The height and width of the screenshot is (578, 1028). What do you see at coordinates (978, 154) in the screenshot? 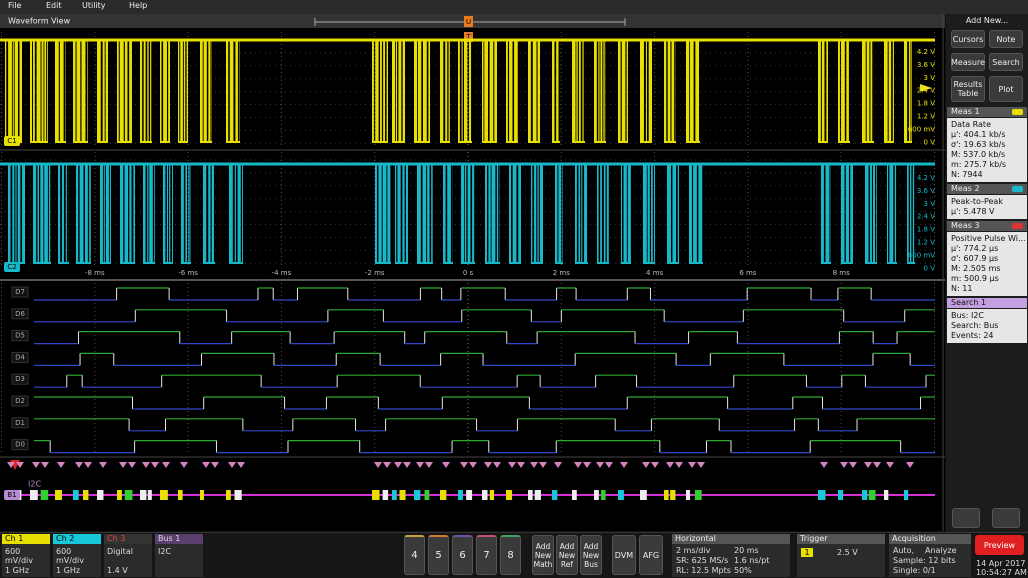
I see `meas-line: M: 537.0 kb/s` at bounding box center [978, 154].